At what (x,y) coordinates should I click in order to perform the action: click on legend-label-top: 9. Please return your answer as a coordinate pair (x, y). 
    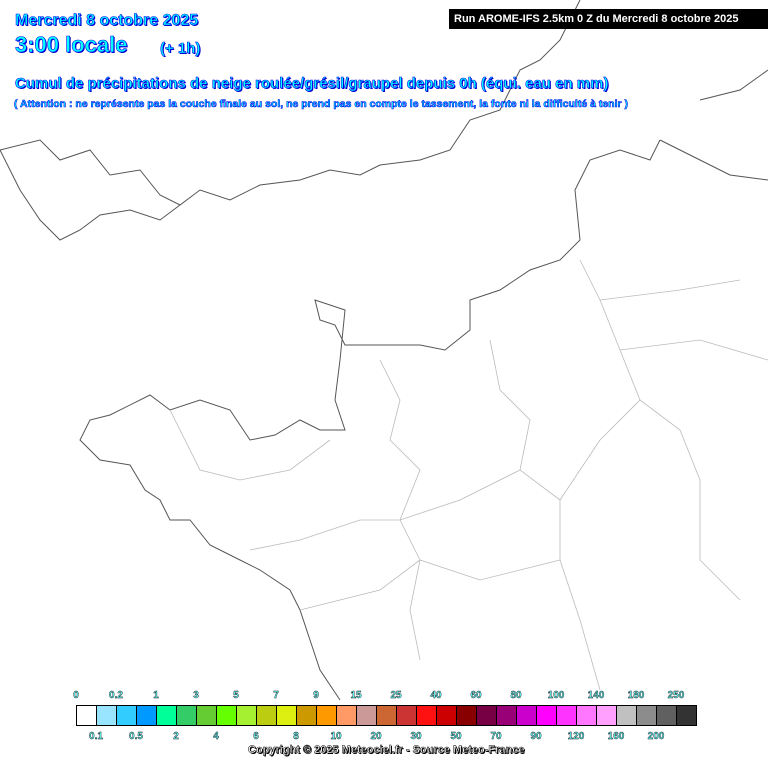
    Looking at the image, I should click on (316, 695).